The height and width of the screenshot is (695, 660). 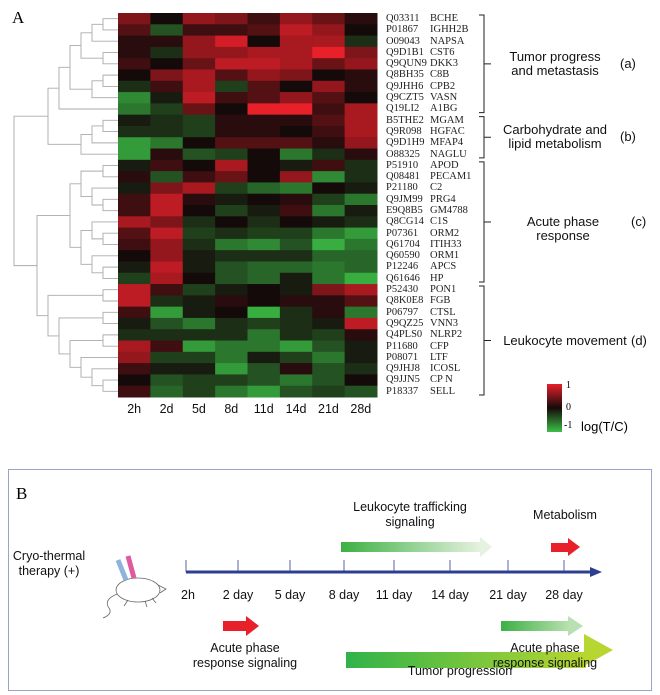 What do you see at coordinates (439, 222) in the screenshot?
I see `row-gene-label: C1S` at bounding box center [439, 222].